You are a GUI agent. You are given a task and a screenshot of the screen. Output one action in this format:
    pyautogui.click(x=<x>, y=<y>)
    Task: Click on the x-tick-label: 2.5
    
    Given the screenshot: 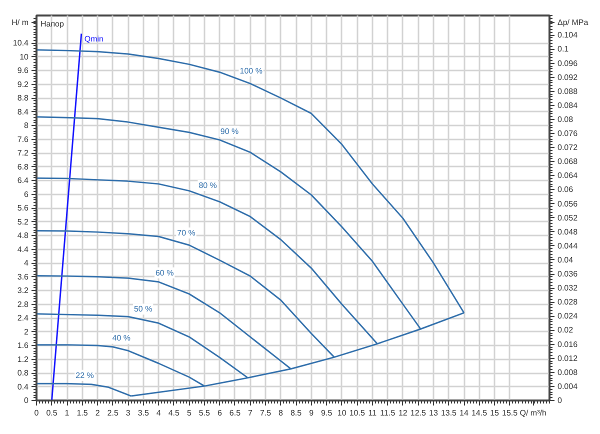 What is the action you would take?
    pyautogui.click(x=113, y=413)
    